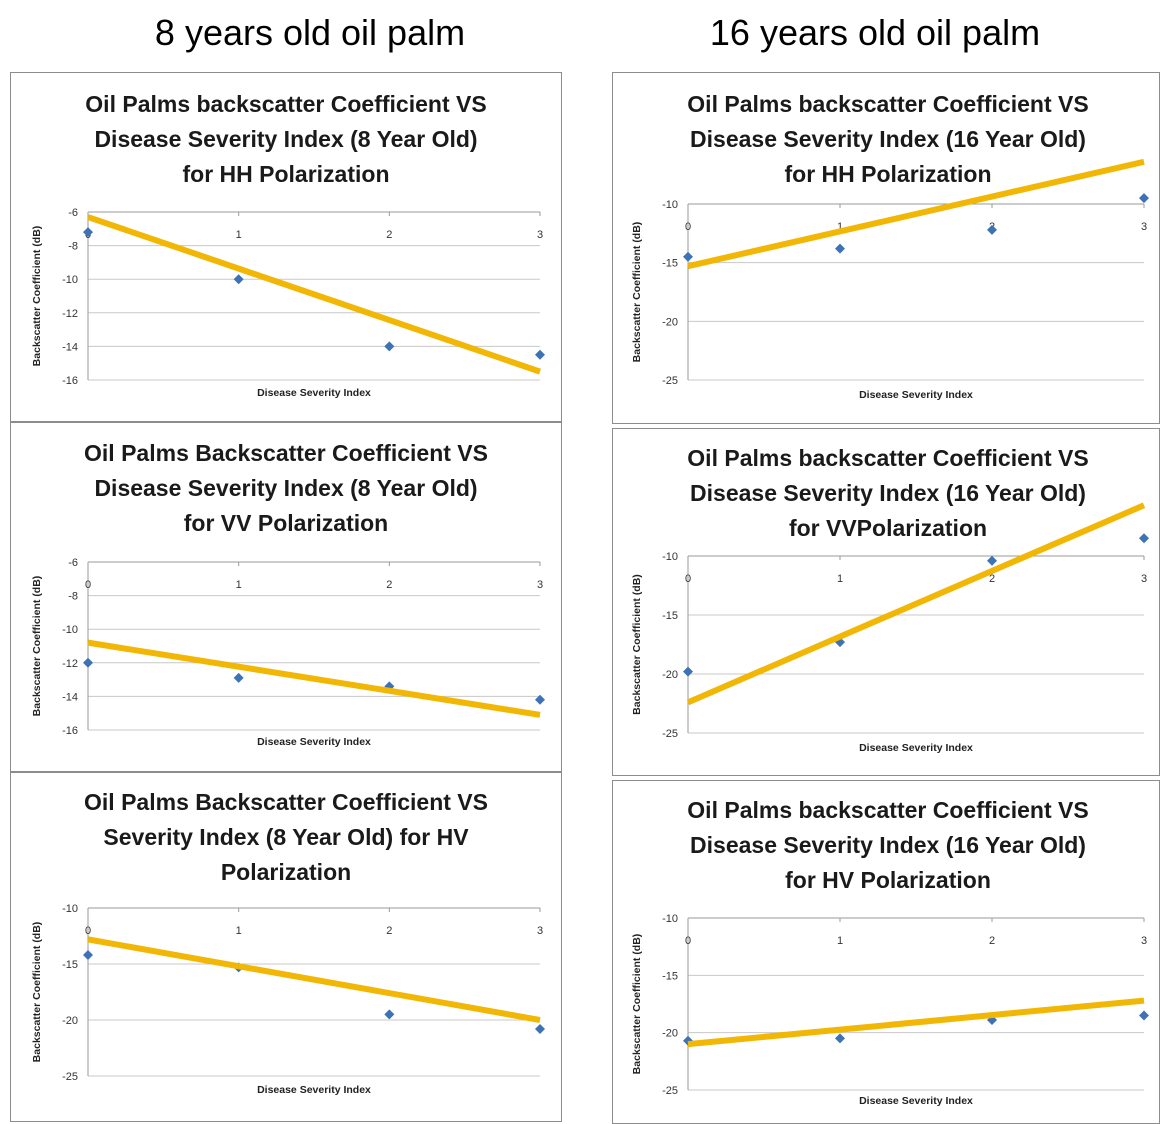 This screenshot has width=1160, height=1124. I want to click on chart-panel-16yr-hh, so click(886, 248).